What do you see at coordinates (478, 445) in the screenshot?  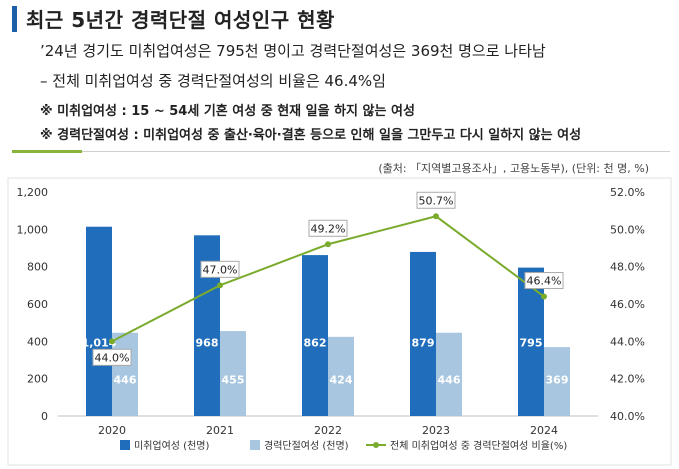 I see `legend-label: 전체 미취업여성 중 경력단절여성 비율(%)` at bounding box center [478, 445].